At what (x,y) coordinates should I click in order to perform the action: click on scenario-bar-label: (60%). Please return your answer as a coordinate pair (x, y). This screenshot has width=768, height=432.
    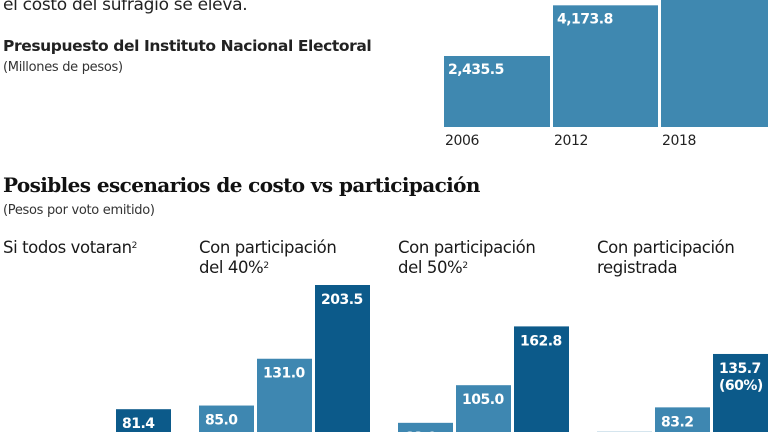
    Looking at the image, I should click on (741, 386).